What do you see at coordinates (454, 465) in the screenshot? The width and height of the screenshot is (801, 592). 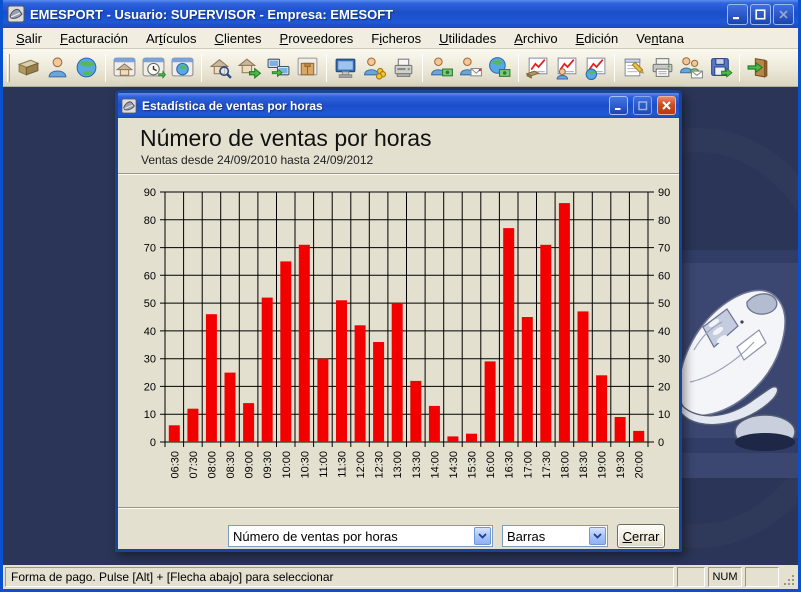 I see `svg-text: 14:30` at bounding box center [454, 465].